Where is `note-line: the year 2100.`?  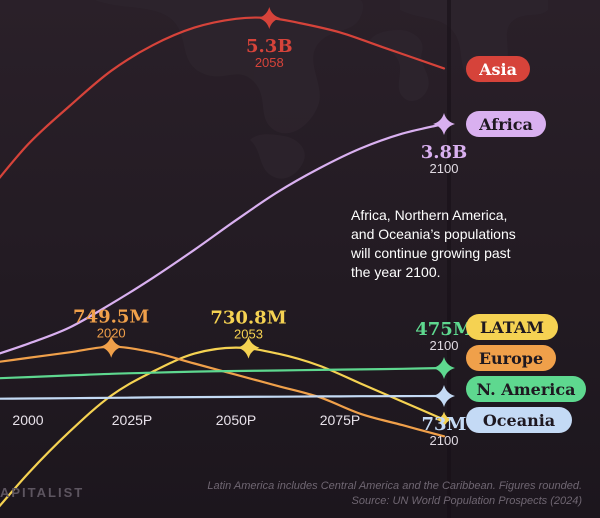 note-line: the year 2100. is located at coordinates (396, 272).